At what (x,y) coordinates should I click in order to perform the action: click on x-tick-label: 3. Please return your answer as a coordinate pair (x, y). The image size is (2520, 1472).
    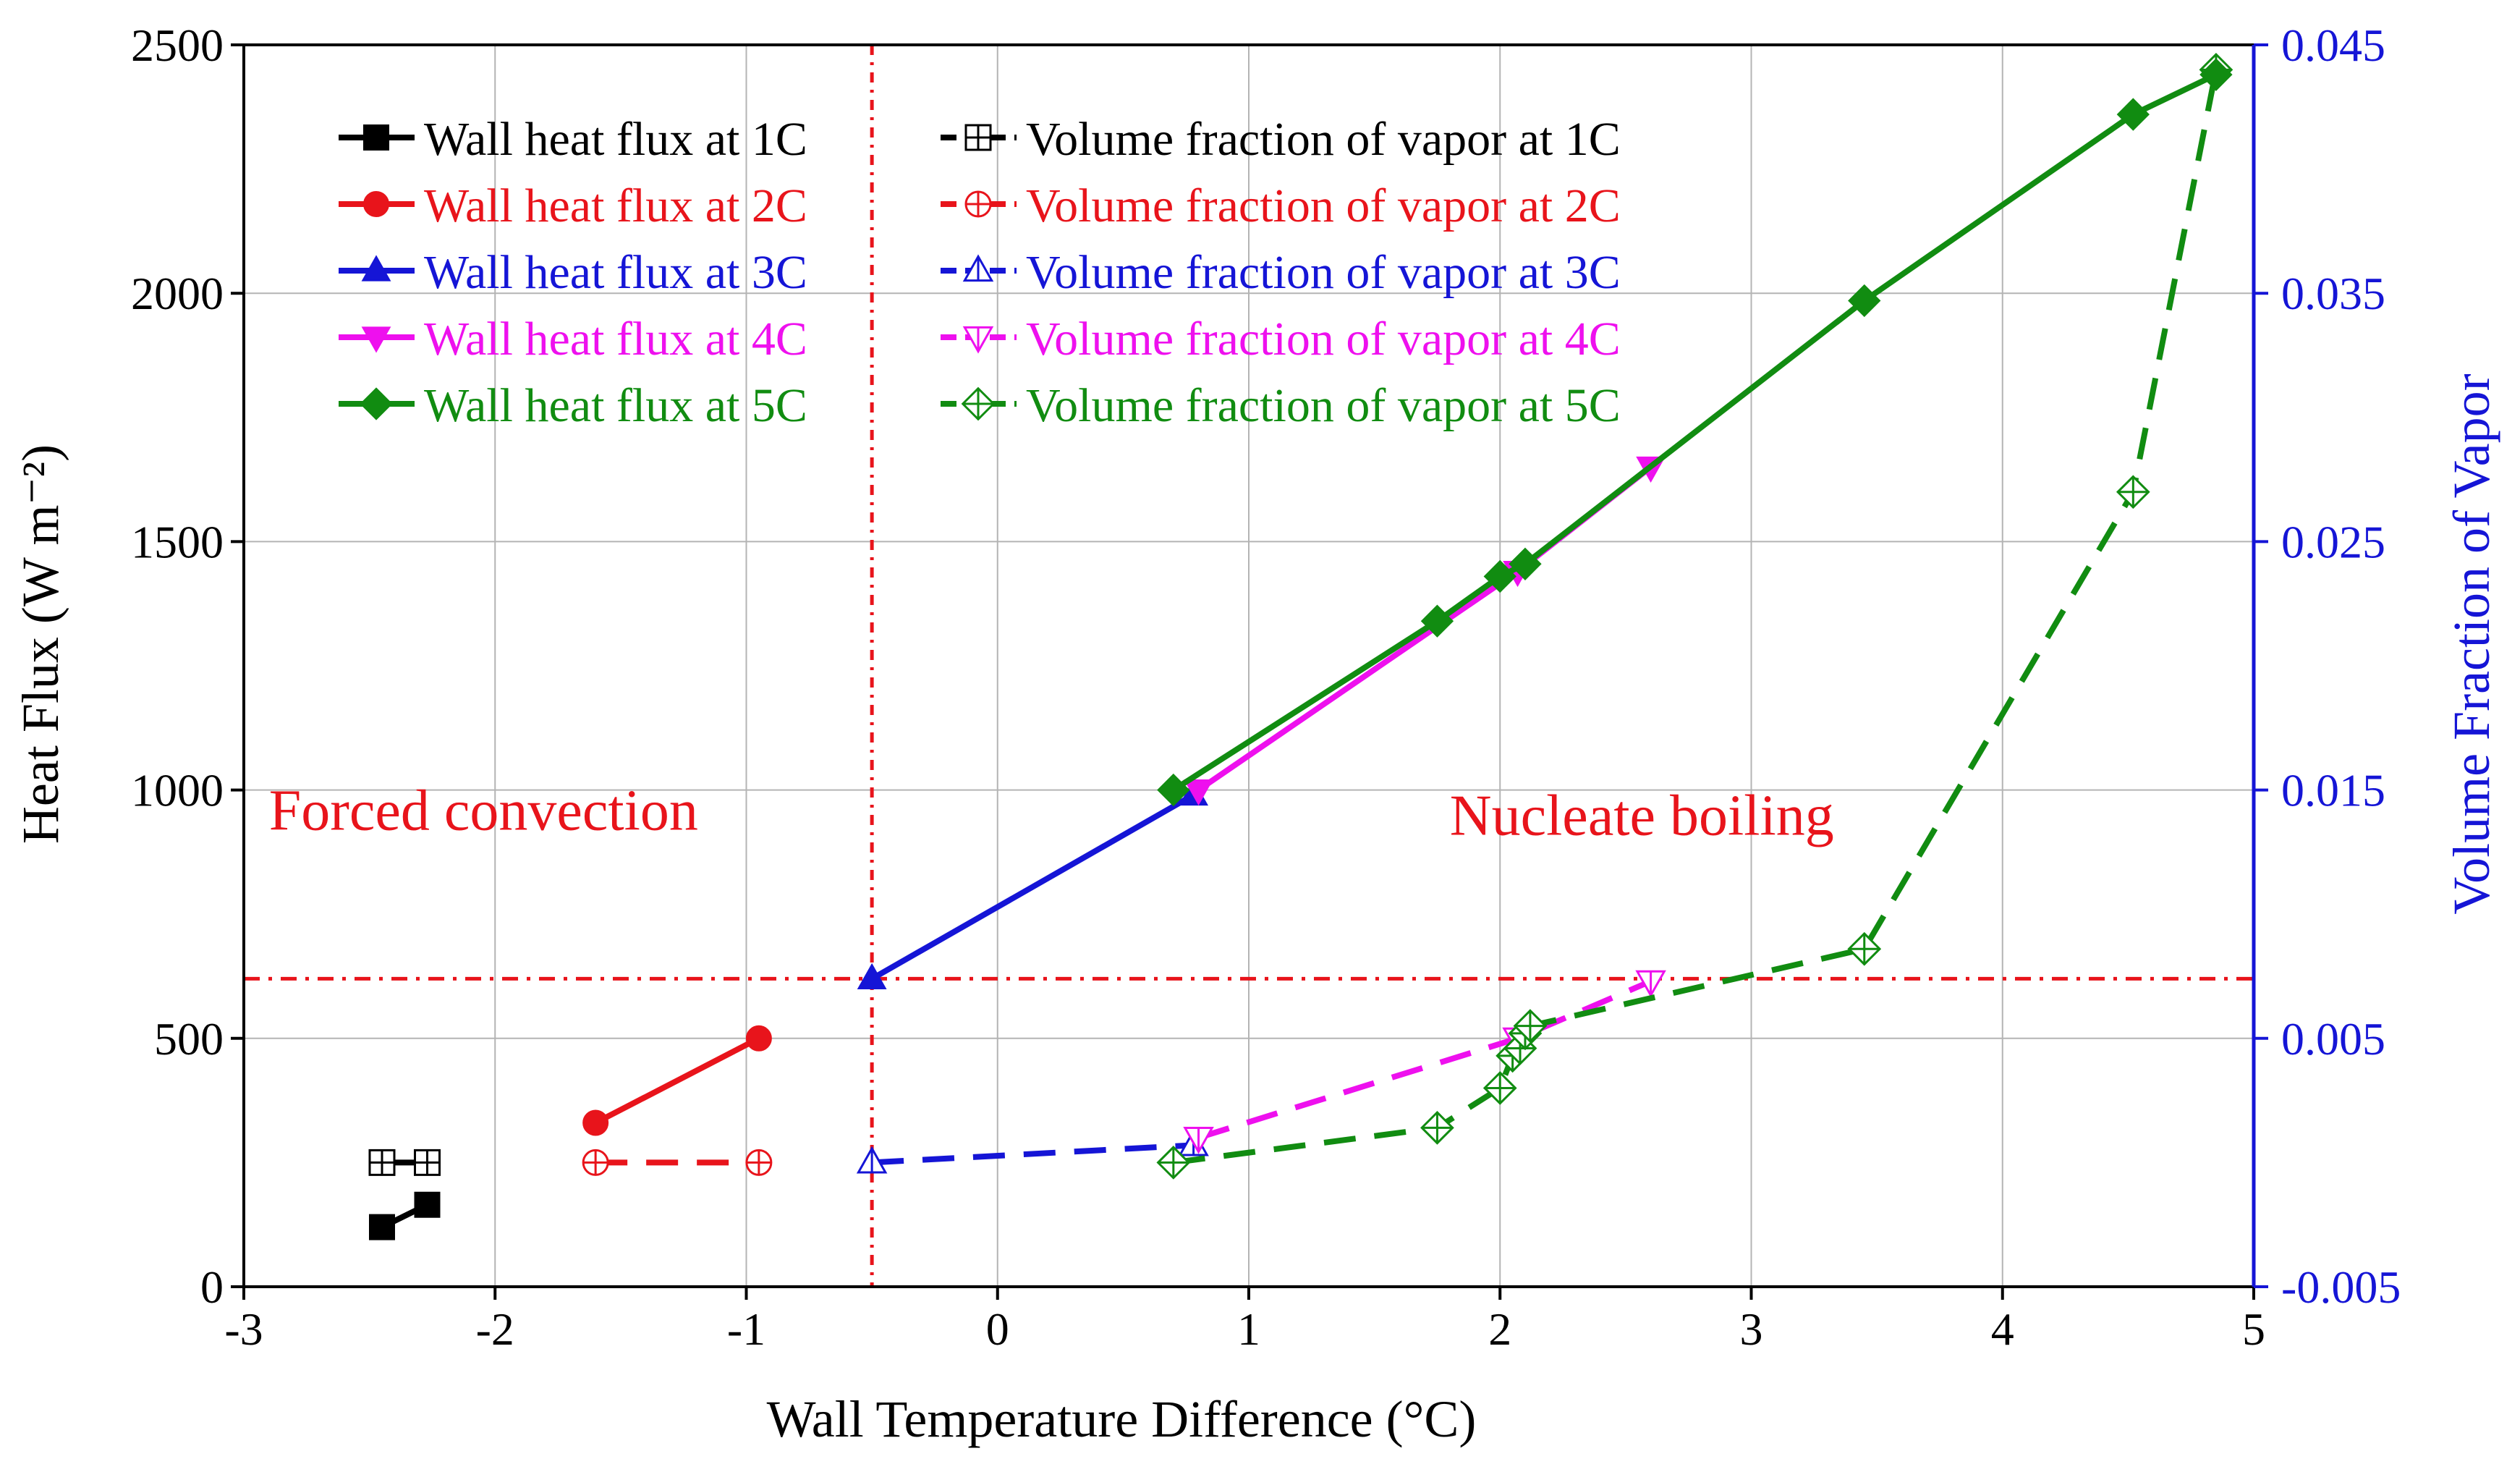
    Looking at the image, I should click on (1751, 1329).